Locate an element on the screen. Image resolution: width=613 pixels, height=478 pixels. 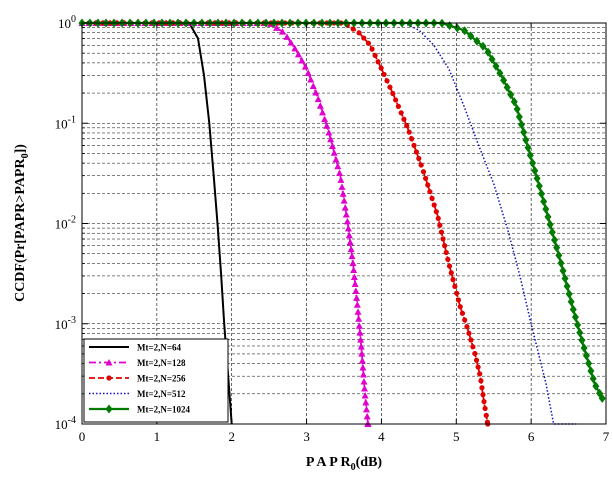
x-tick-label: 6 is located at coordinates (531, 436).